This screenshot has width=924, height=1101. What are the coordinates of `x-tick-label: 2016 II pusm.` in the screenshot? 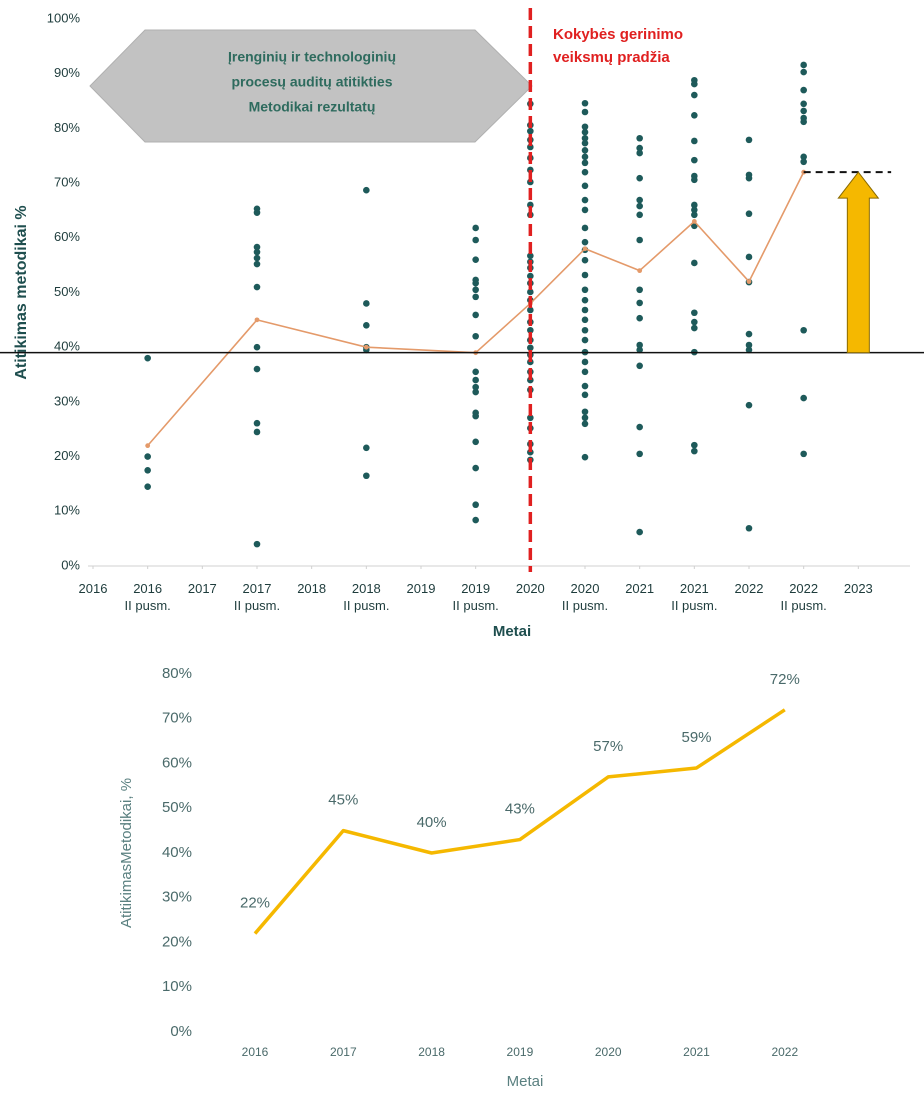 It's located at (147, 597).